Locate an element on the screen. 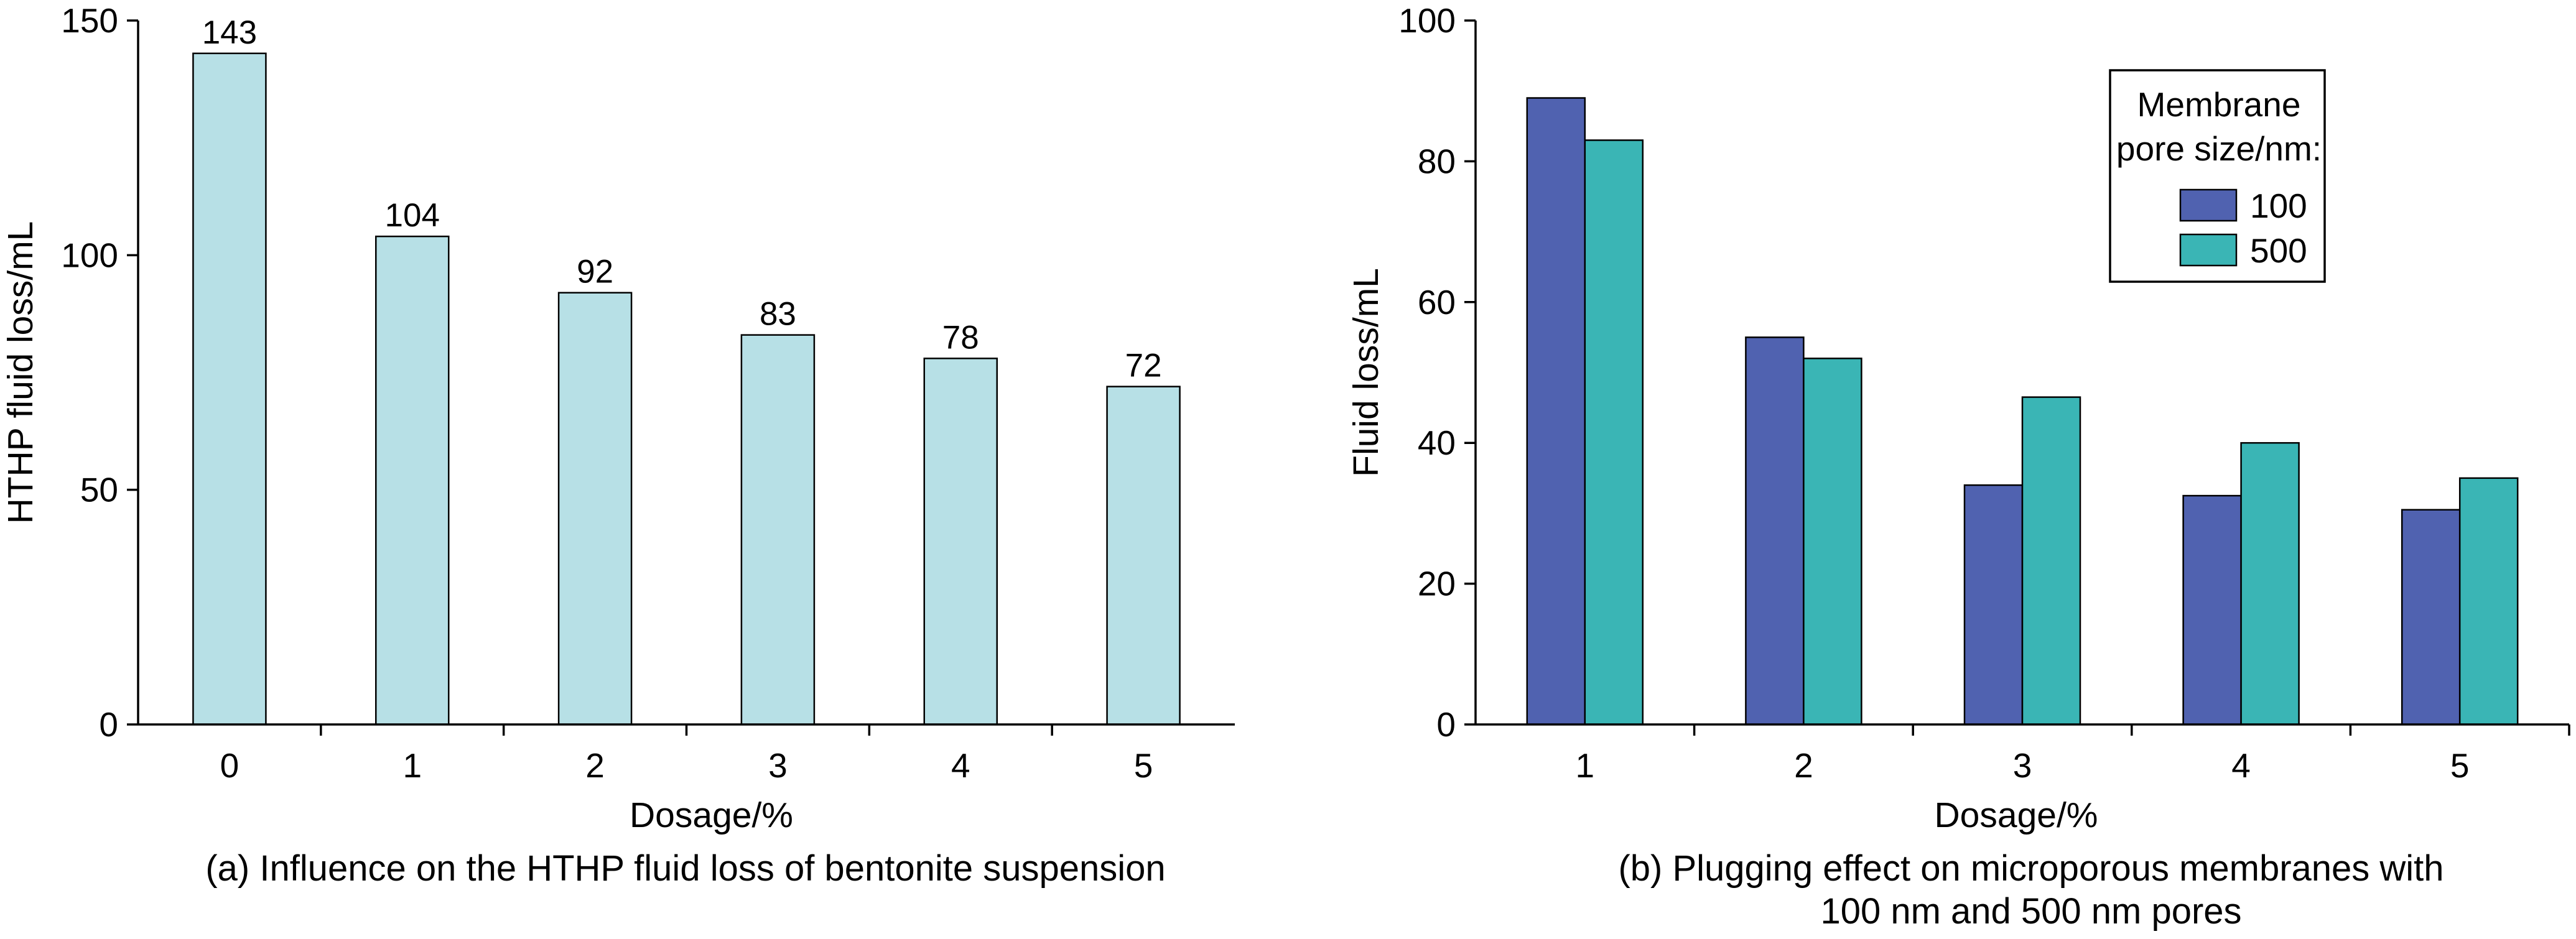  legend-title-line-1: Membrane is located at coordinates (2219, 104).